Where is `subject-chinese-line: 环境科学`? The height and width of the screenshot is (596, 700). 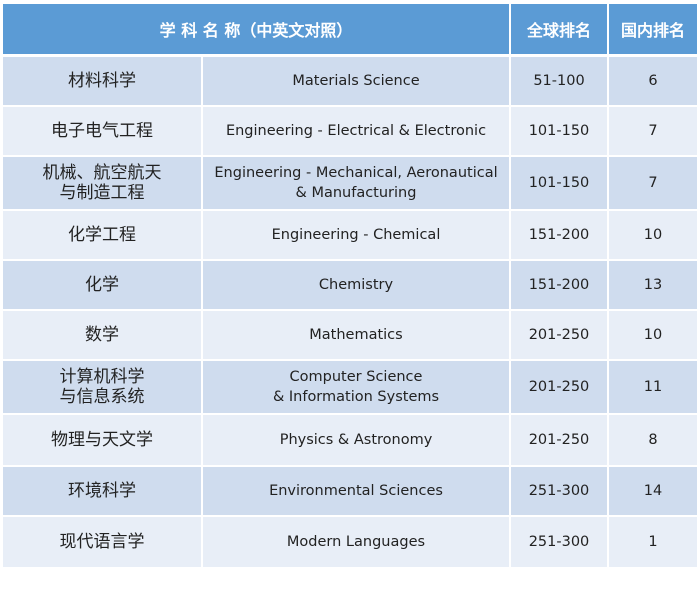
subject-chinese-line: 环境科学 is located at coordinates (102, 491).